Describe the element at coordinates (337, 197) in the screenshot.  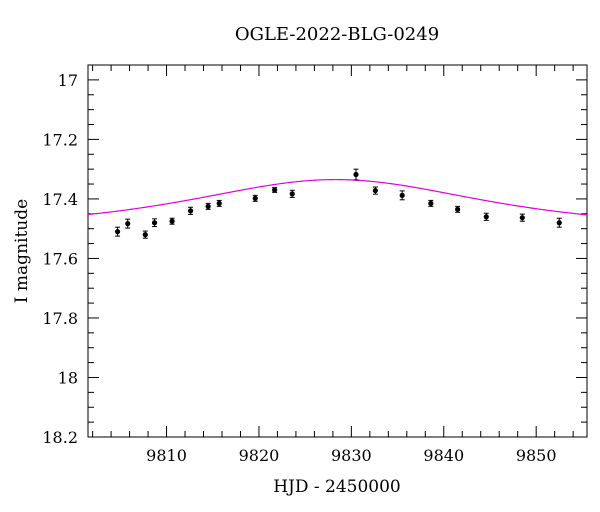
I see `model-curve` at that location.